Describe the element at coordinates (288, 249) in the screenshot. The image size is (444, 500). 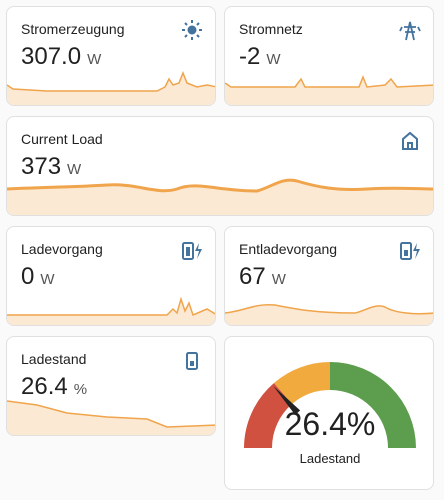
I see `card-title: Entladevorgang` at that location.